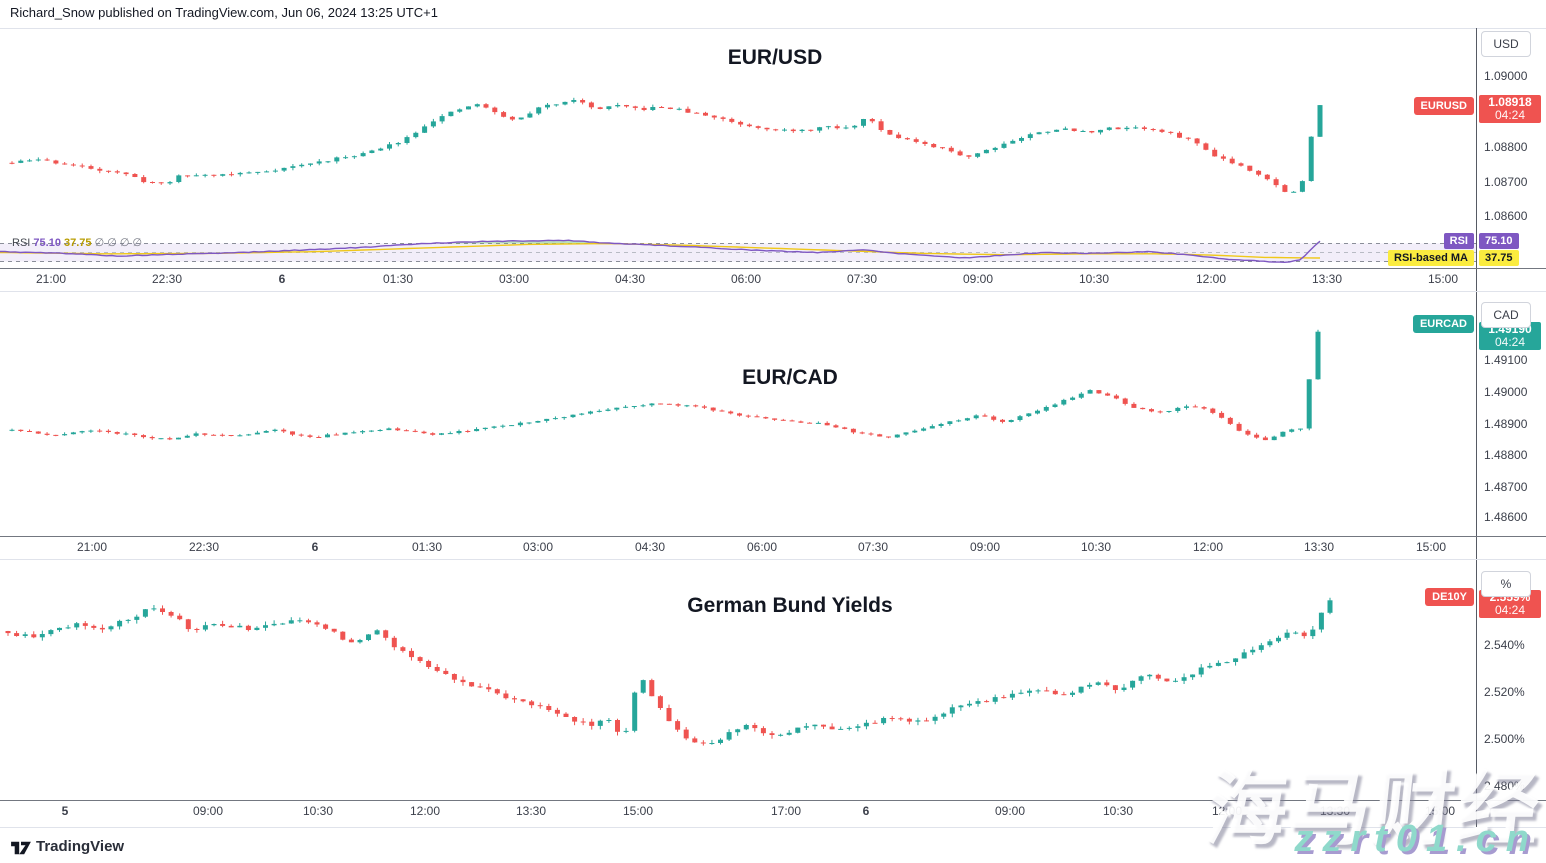 The image size is (1546, 863). I want to click on DE10Y-candle-series, so click(669, 671).